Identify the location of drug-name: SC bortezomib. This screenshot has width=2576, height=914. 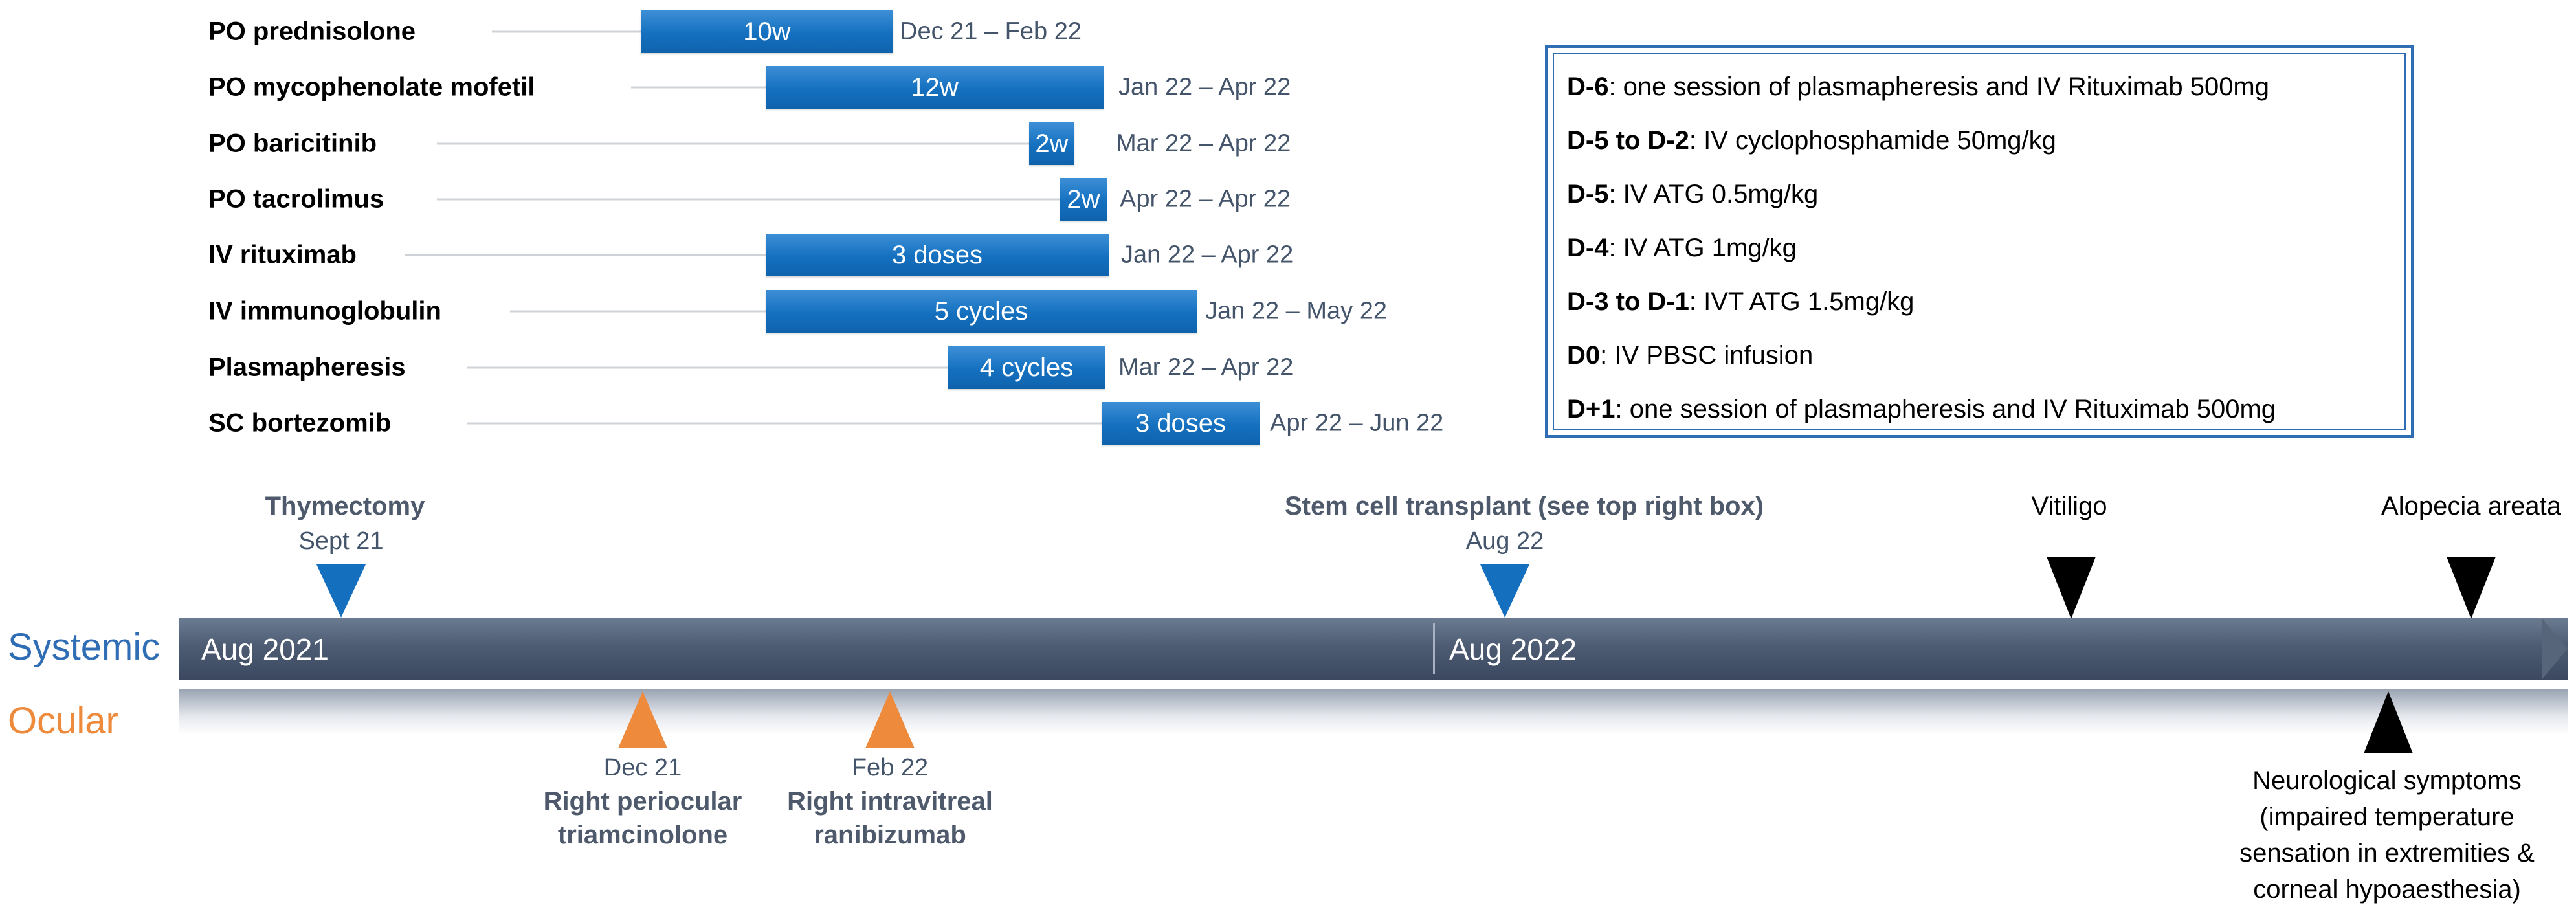
(300, 423).